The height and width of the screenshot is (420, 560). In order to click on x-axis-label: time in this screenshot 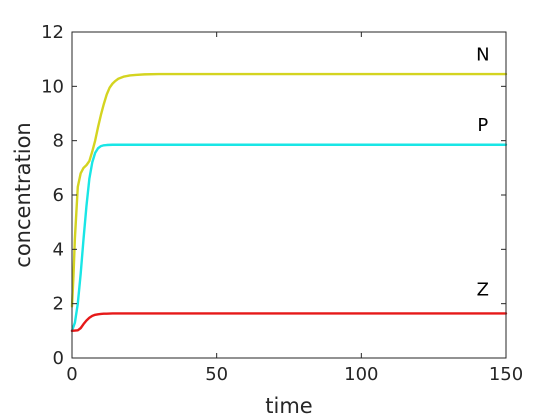, I will do `click(288, 406)`.